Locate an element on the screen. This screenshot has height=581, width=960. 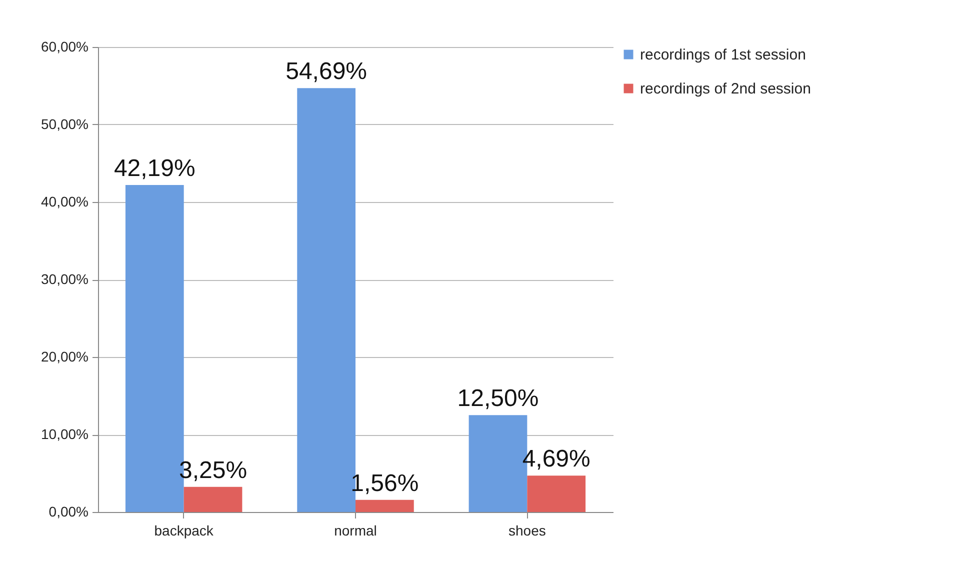
y-tick-label: 40,00% is located at coordinates (64, 202).